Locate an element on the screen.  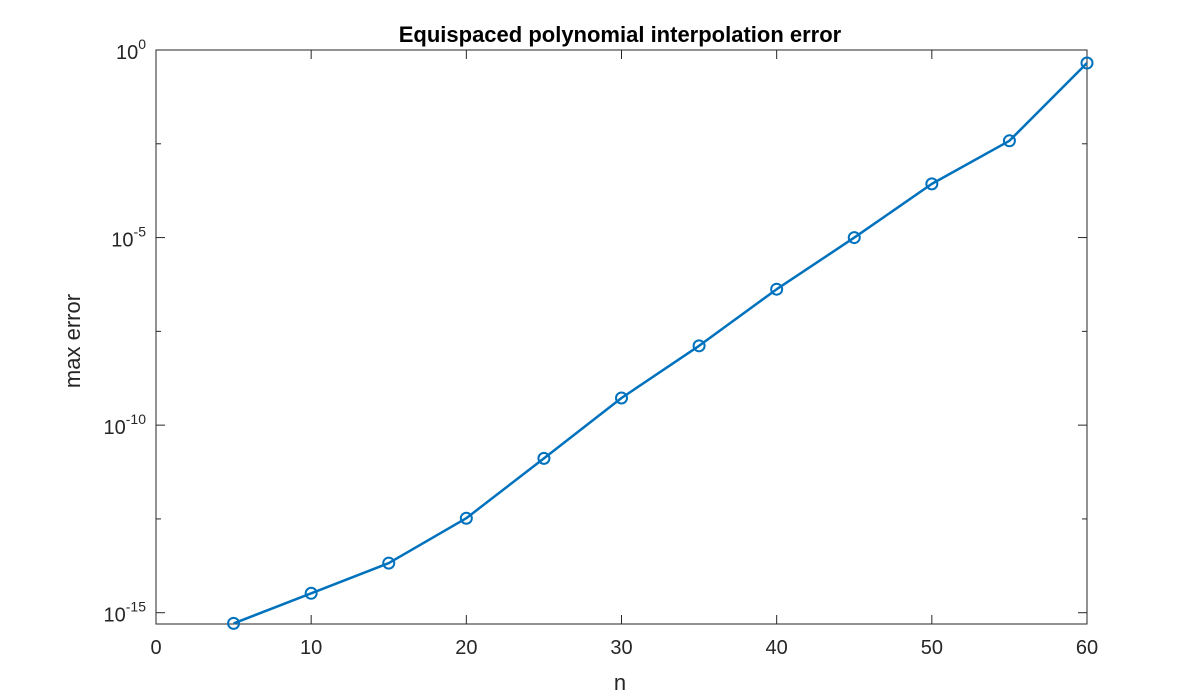
y-tick-label: 10⁻¹⁵ is located at coordinates (125, 613).